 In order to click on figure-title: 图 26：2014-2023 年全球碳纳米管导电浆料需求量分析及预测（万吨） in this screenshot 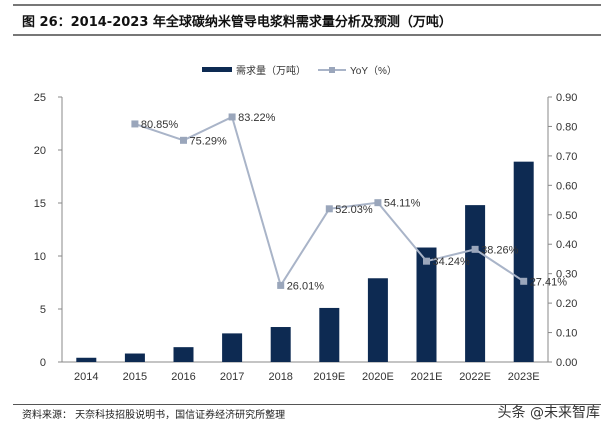, I will do `click(237, 22)`.